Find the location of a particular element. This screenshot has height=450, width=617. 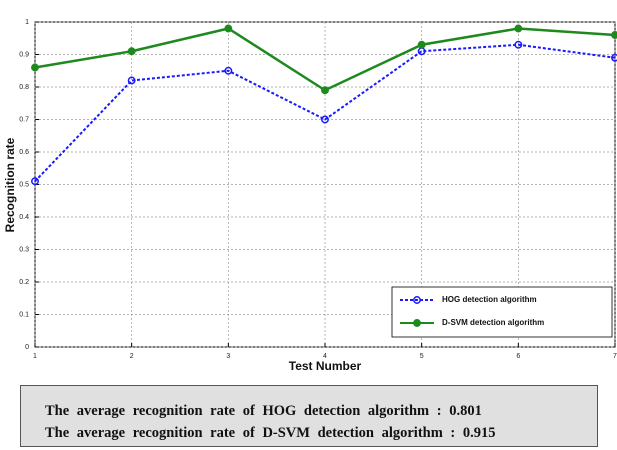

x-tick-label: 6 is located at coordinates (518, 356).